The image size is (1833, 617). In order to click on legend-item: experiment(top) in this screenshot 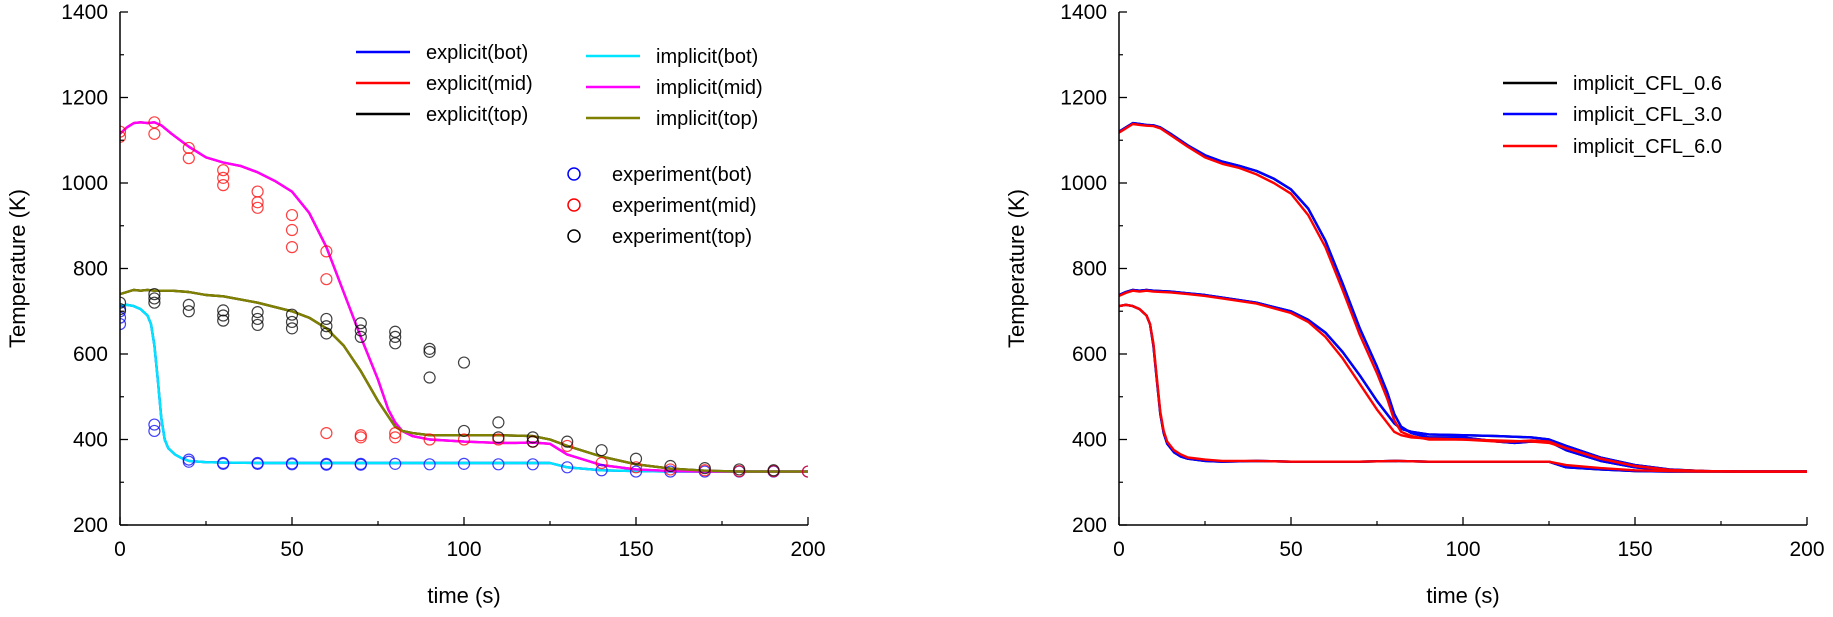, I will do `click(659, 237)`.